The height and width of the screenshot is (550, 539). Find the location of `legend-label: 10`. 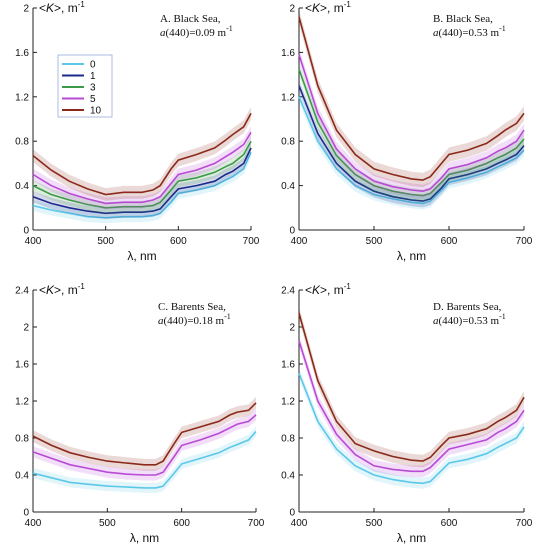

legend-label: 10 is located at coordinates (96, 111).